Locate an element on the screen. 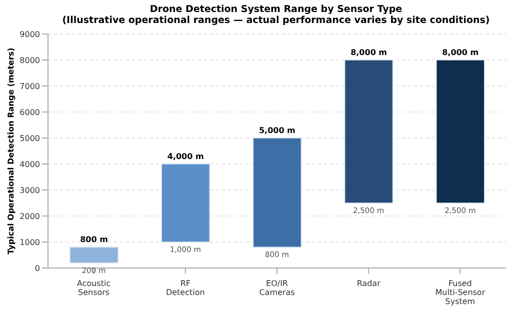 The height and width of the screenshot is (309, 512). y-tick-label: 9000 is located at coordinates (30, 34).